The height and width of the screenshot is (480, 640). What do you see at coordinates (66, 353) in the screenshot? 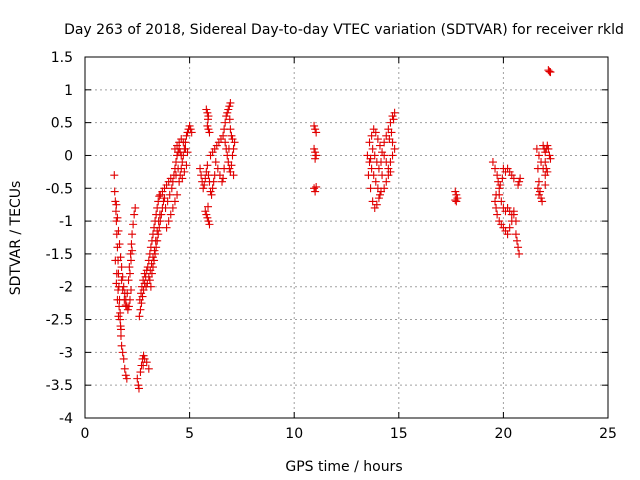
I see `y-tick-label: -3` at bounding box center [66, 353].